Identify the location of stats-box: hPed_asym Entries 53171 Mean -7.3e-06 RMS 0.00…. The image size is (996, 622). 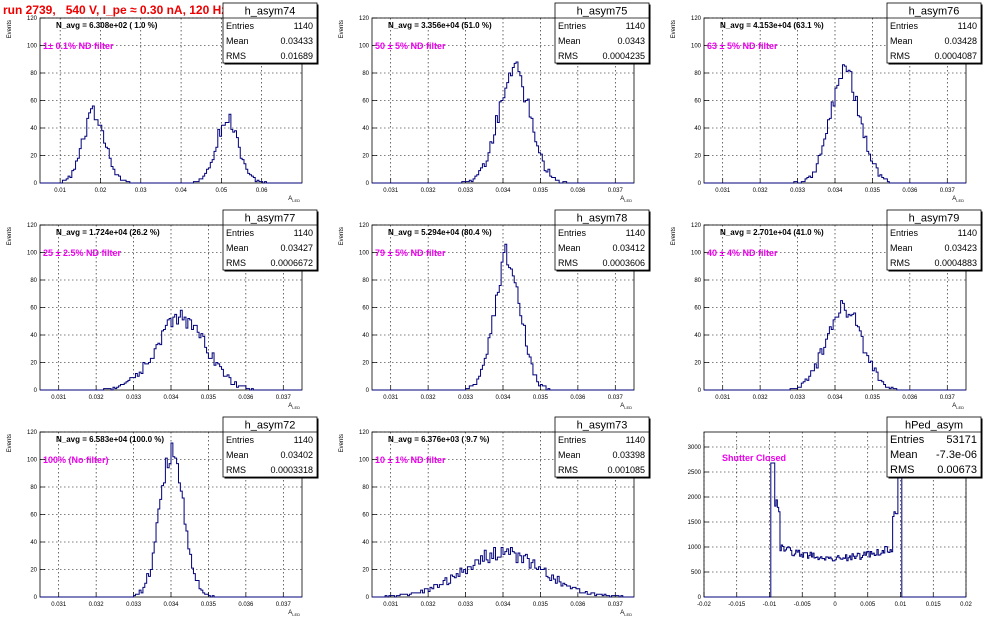
(934, 447).